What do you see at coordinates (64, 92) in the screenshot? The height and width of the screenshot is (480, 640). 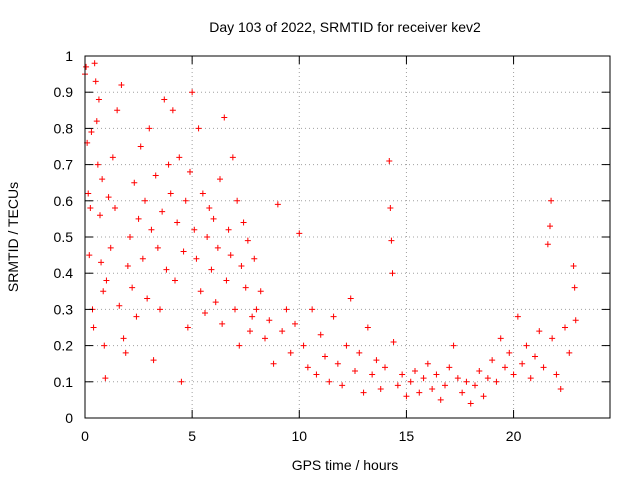 I see `y-tick-label: 0.9` at bounding box center [64, 92].